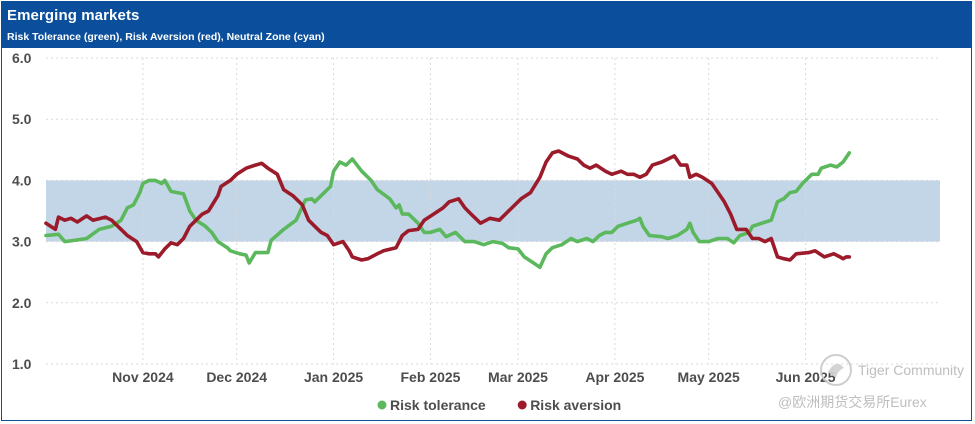 This screenshot has height=424, width=975. Describe the element at coordinates (382, 405) in the screenshot. I see `legend-marker-risk-tolerance` at that location.